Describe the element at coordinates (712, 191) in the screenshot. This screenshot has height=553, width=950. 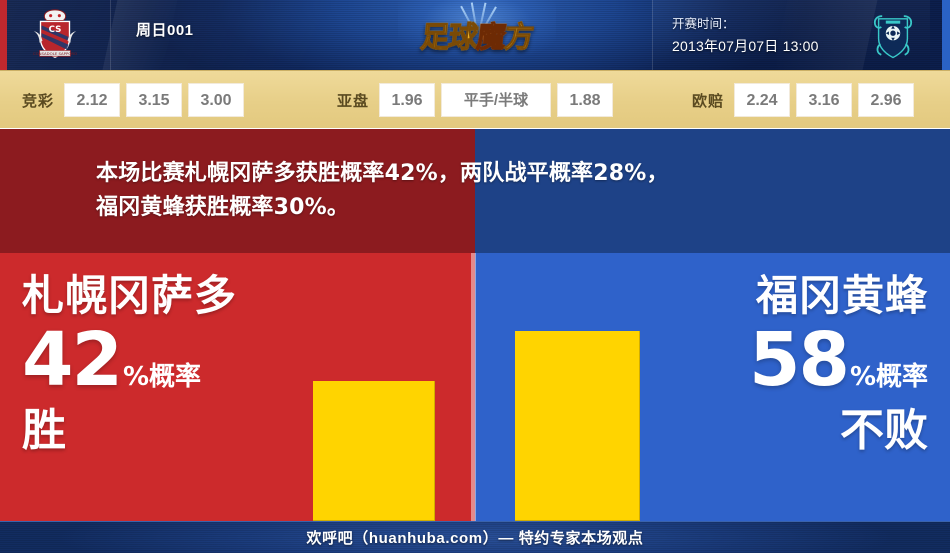
I see `summary-half-away` at that location.